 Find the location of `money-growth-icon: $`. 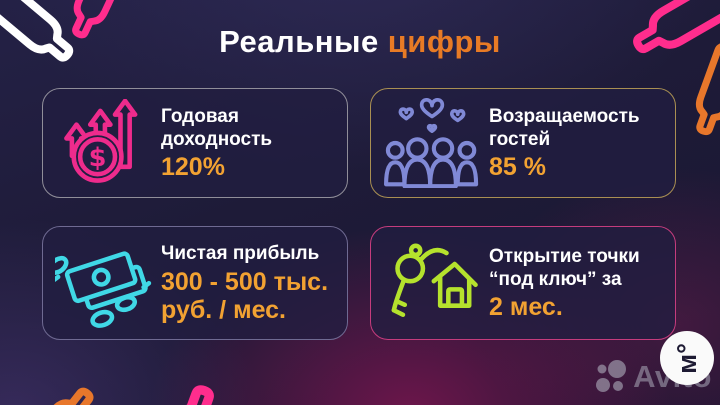

money-growth-icon: $ is located at coordinates (104, 143).